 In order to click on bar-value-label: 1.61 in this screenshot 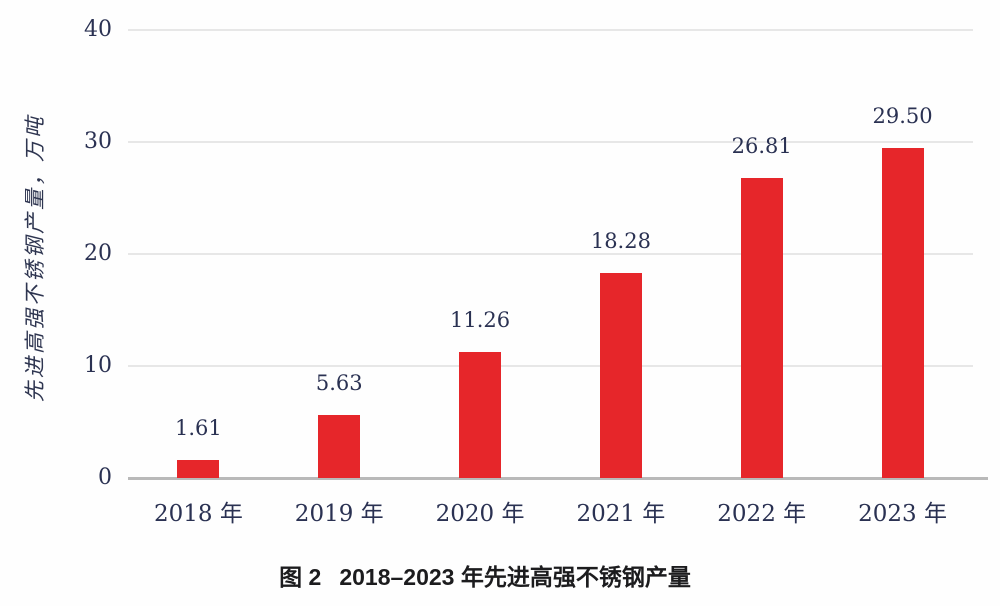, I will do `click(198, 427)`.